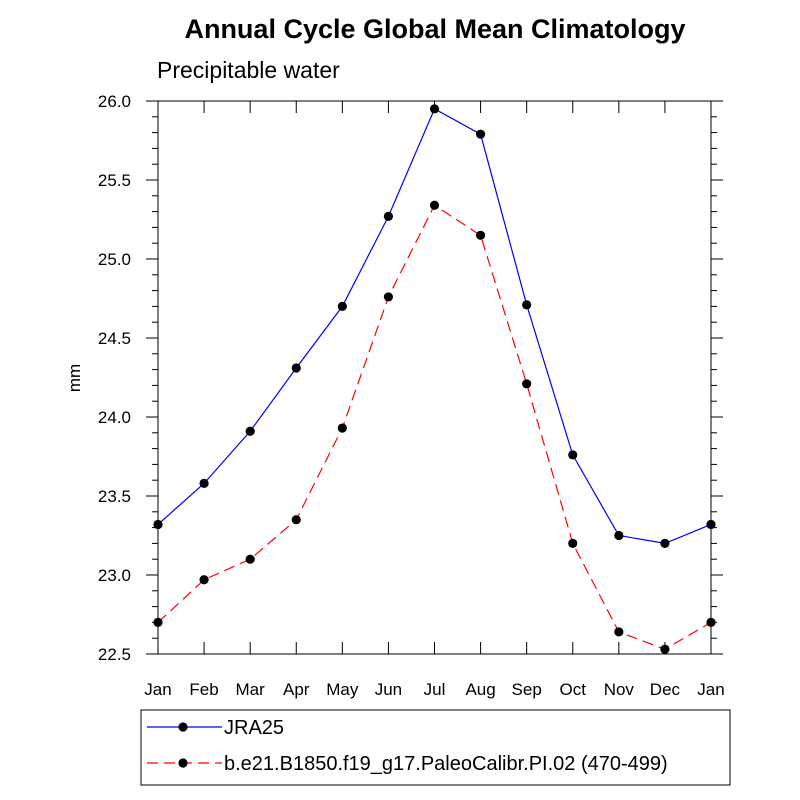 The width and height of the screenshot is (800, 800). Describe the element at coordinates (254, 728) in the screenshot. I see `legend-label-1: JRA25` at that location.